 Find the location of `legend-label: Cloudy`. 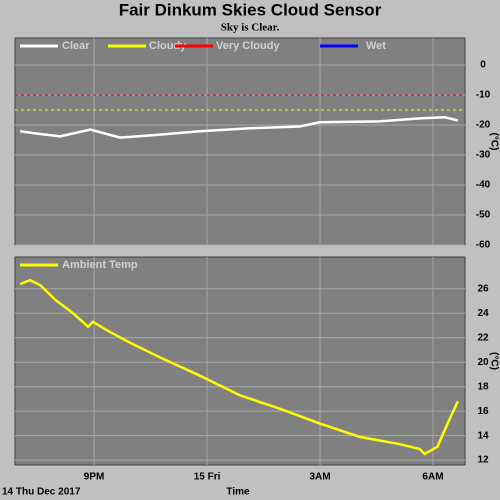

legend-label: Cloudy is located at coordinates (168, 46).